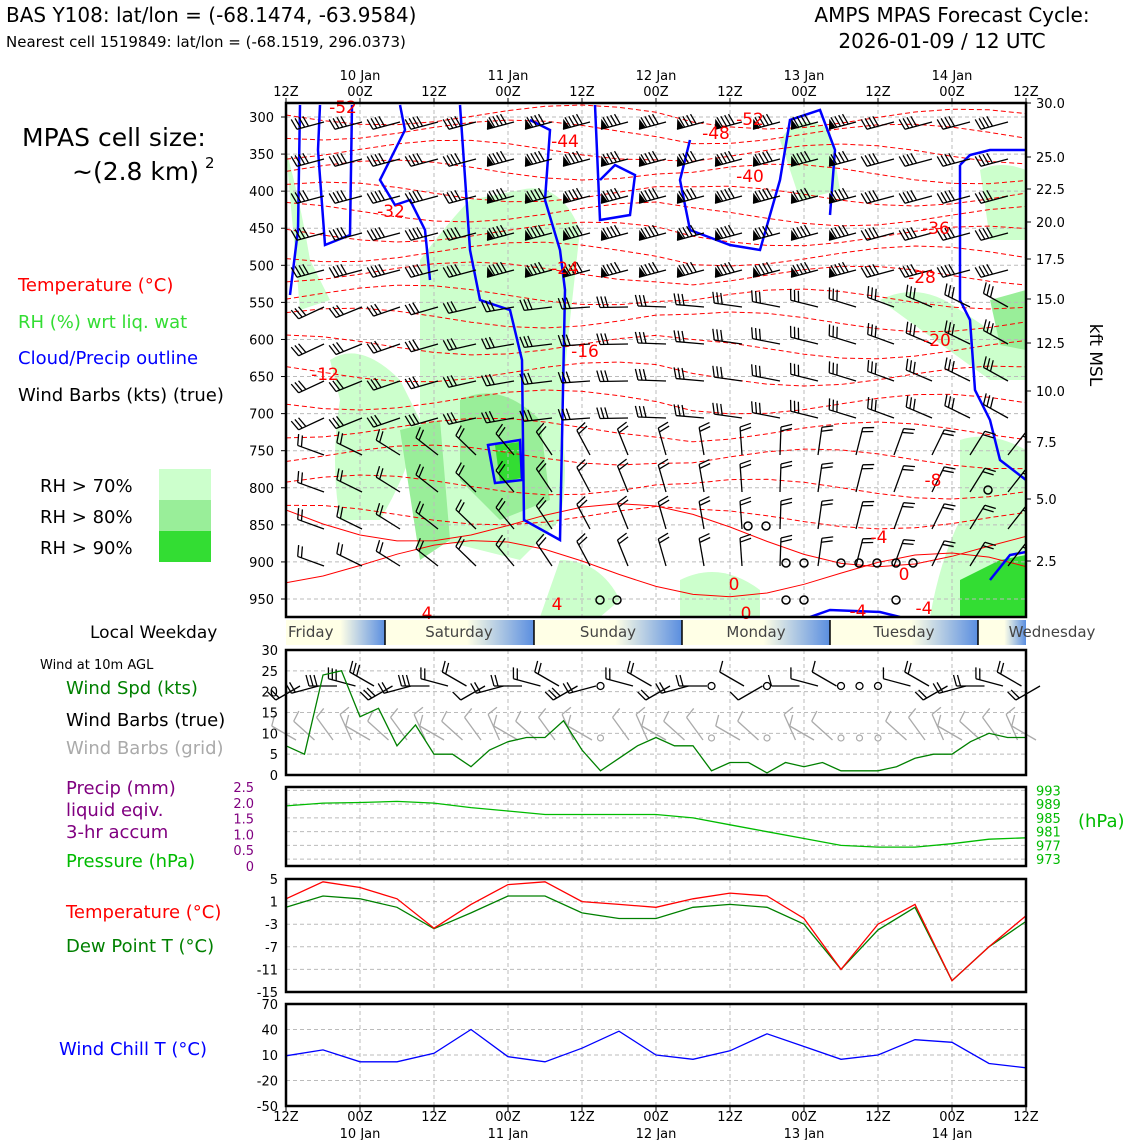 This screenshot has height=1140, width=1140. I want to click on temperature-contour-label: 4, so click(557, 605).